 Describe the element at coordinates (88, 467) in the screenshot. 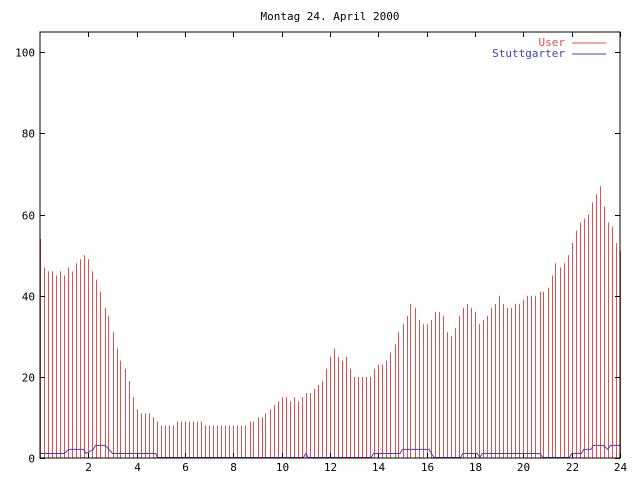

I see `x-tick-label-2: 2` at that location.